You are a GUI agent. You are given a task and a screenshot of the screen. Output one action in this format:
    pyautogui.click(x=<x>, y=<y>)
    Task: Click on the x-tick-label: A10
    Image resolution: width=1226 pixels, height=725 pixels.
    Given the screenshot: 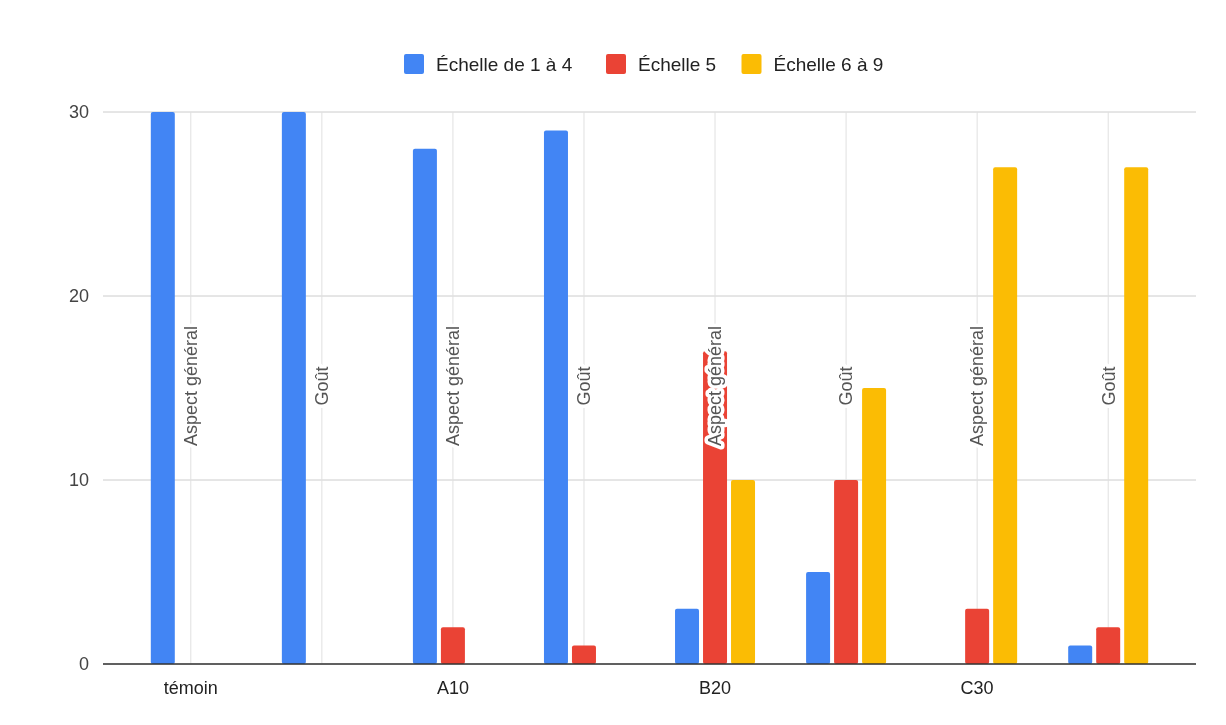 What is the action you would take?
    pyautogui.click(x=452, y=688)
    